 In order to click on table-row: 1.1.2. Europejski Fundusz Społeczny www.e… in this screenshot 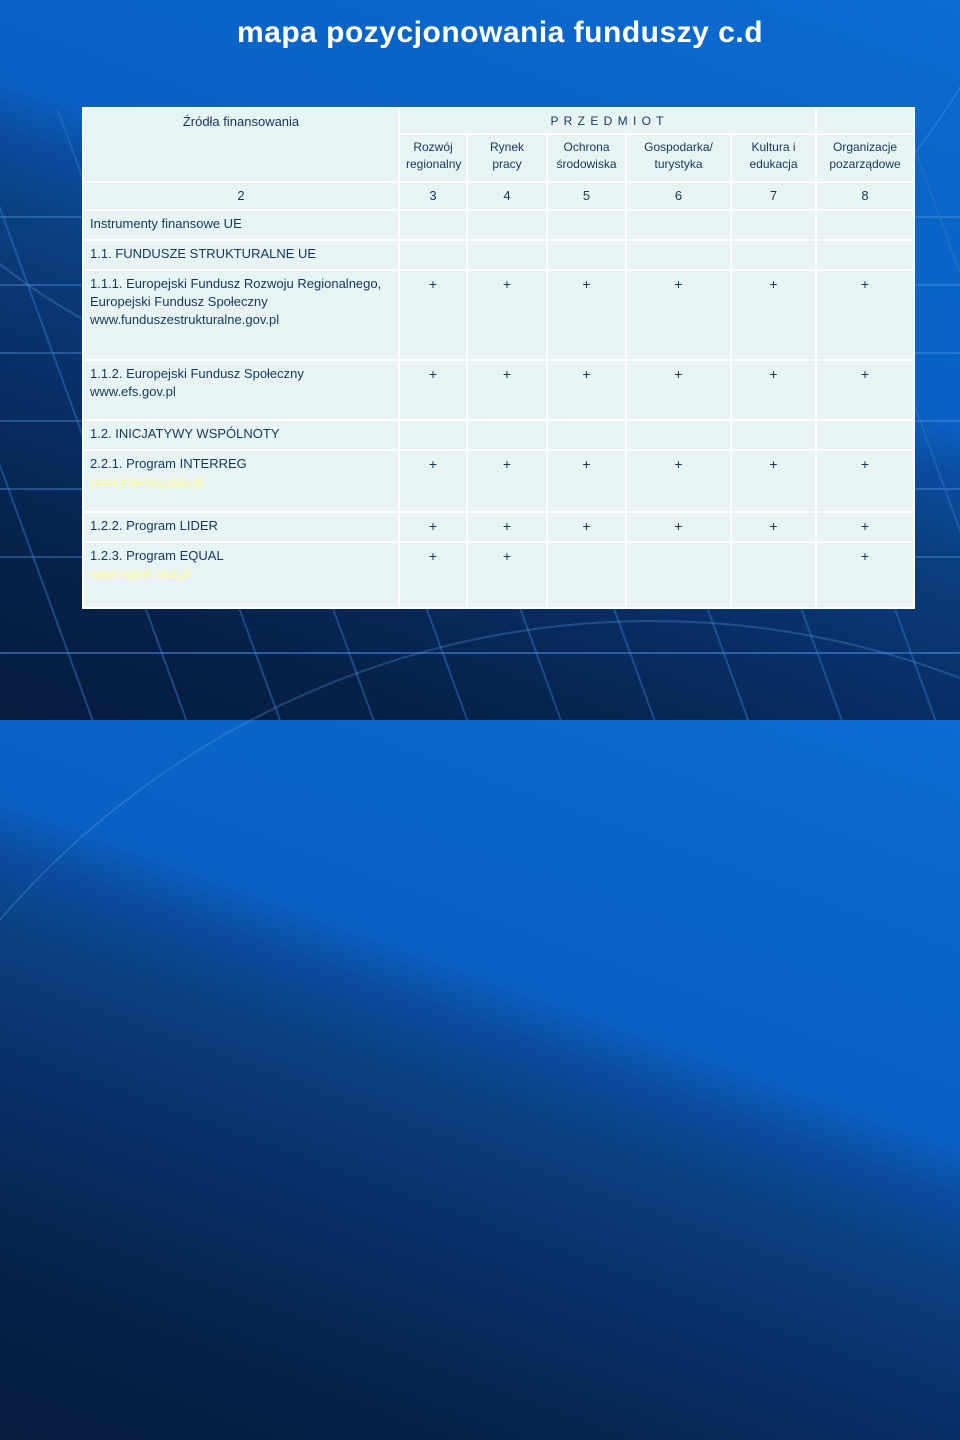, I will do `click(499, 390)`.